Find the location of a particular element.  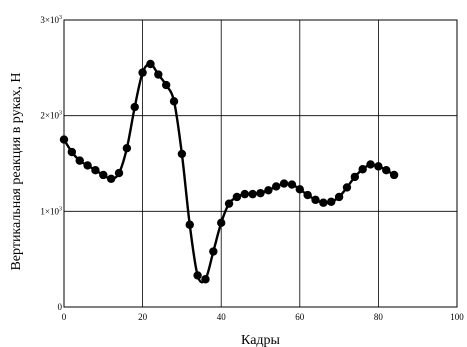

x-tick-label: 0 is located at coordinates (64, 317).